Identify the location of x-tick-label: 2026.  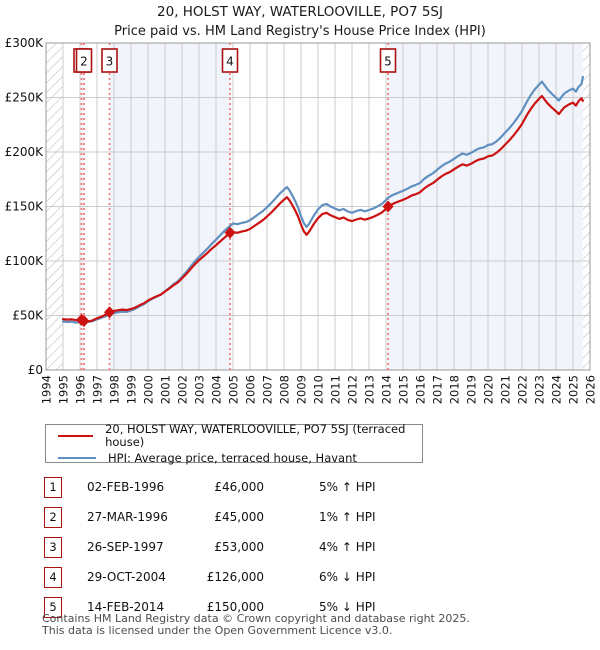
(591, 389).